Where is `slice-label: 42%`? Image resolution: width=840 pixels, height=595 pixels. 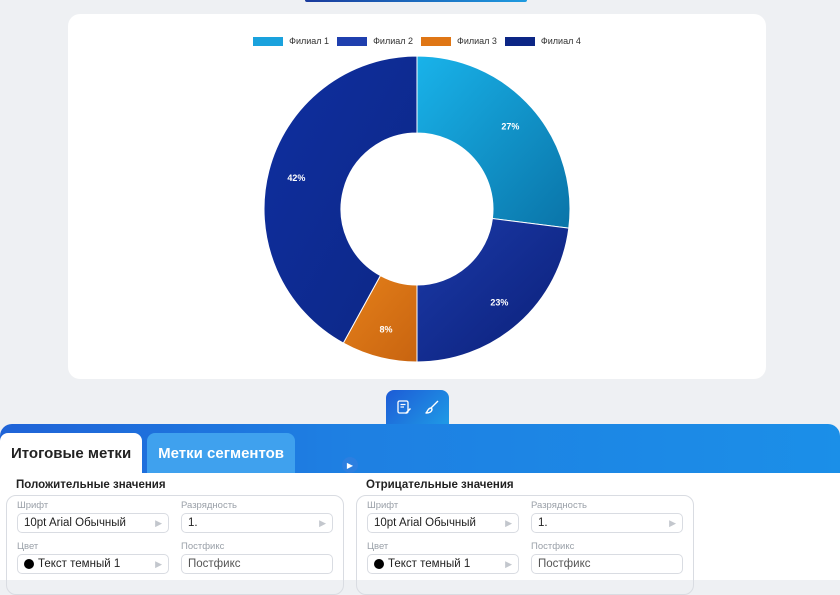 slice-label: 42% is located at coordinates (296, 178).